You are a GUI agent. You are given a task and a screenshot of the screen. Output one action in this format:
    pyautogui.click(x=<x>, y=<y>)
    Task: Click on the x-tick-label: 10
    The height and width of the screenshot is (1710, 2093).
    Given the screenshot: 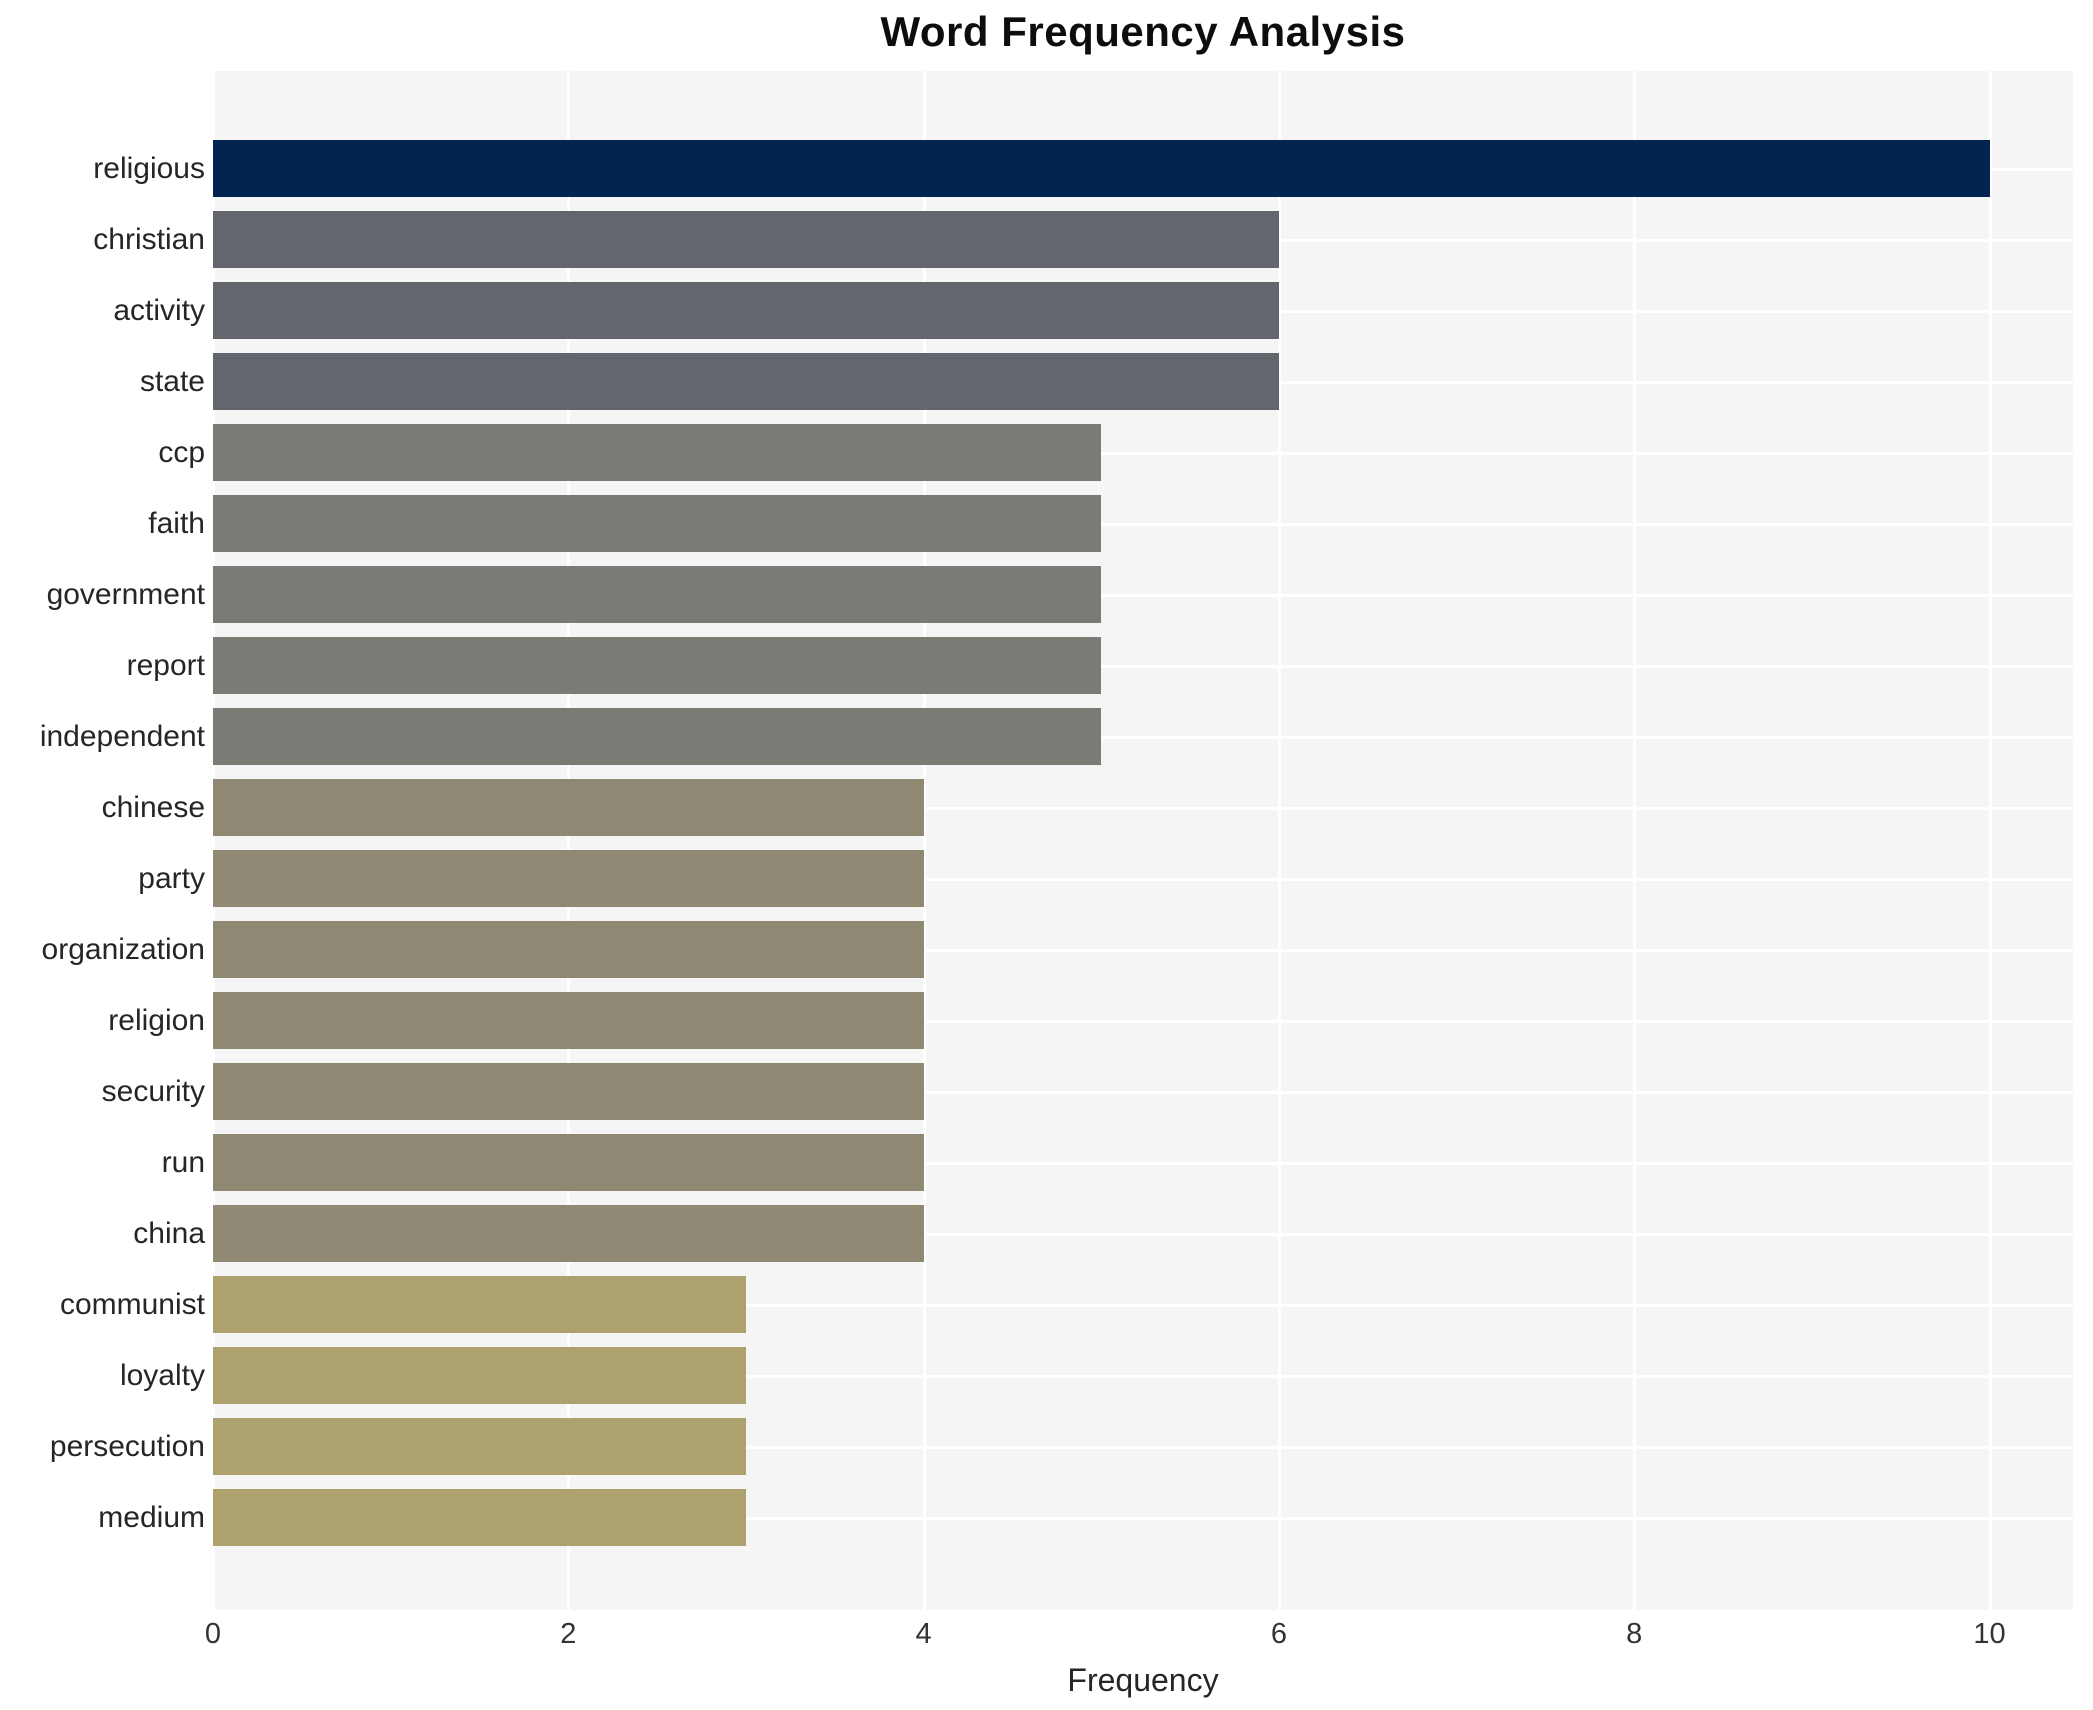 What is the action you would take?
    pyautogui.click(x=1989, y=1634)
    